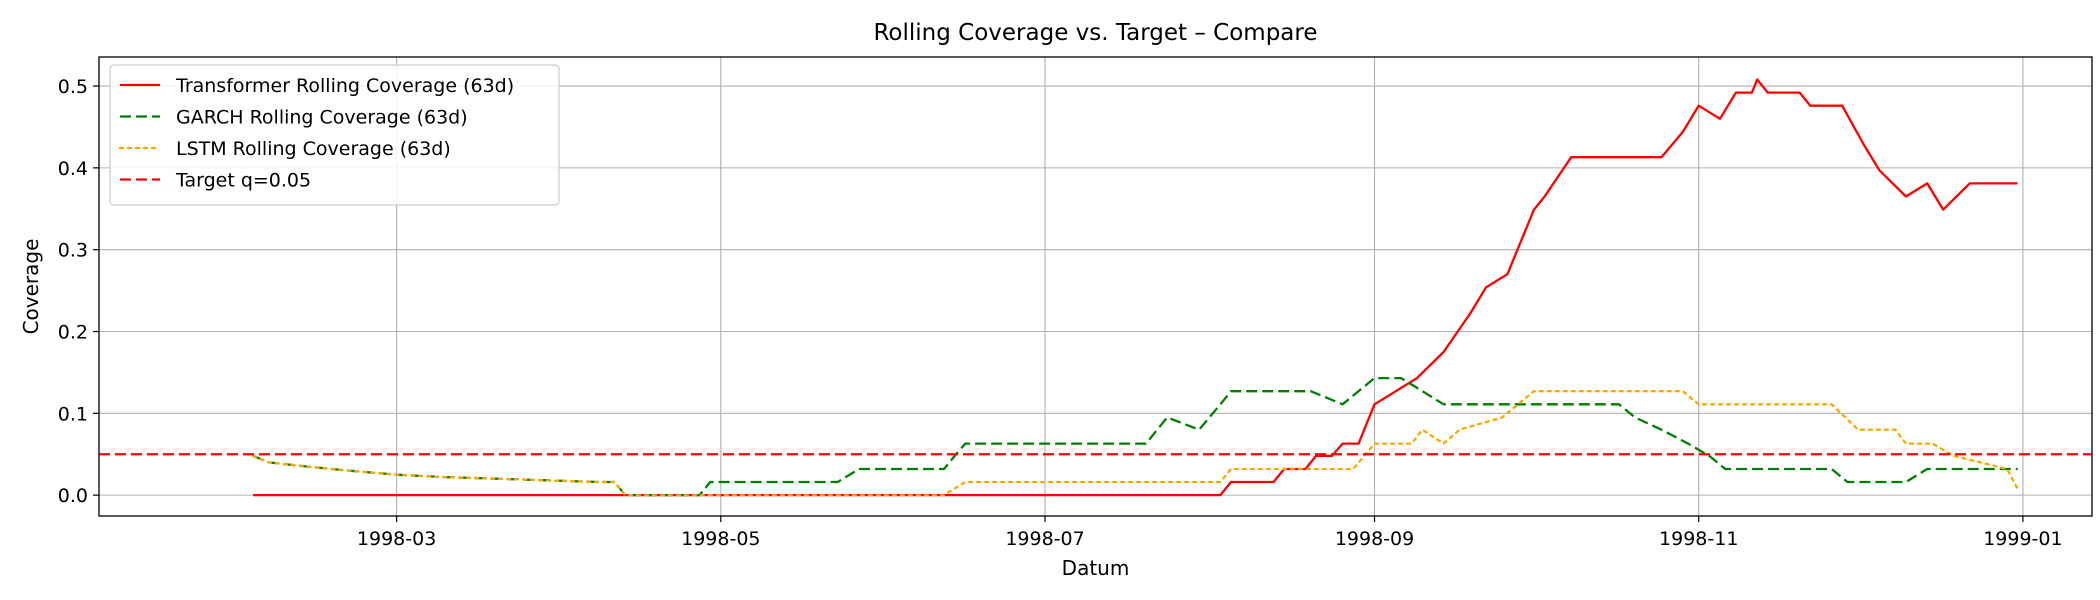 Image resolution: width=2100 pixels, height=600 pixels. I want to click on chart-title: Rolling Coverage vs. Target – Compare, so click(1095, 33).